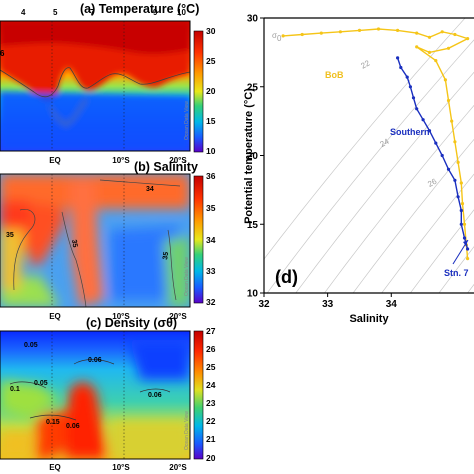  Describe the element at coordinates (211, 176) in the screenshot. I see `panel-b-colorbar-tick: 36` at that location.